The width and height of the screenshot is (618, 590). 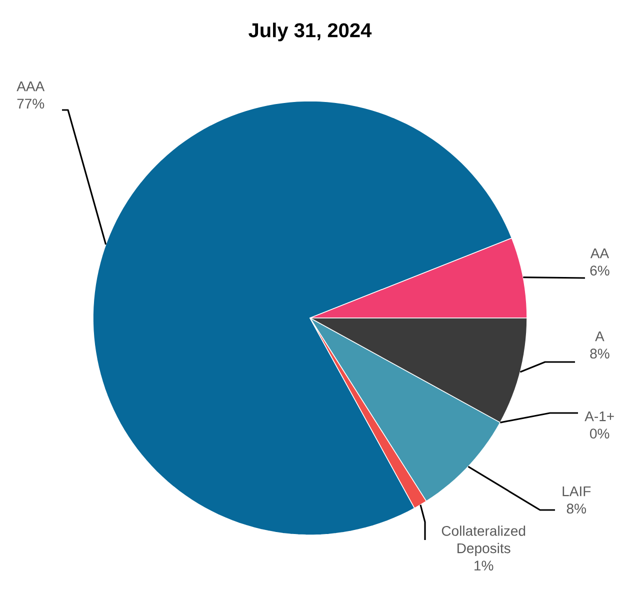 What do you see at coordinates (576, 491) in the screenshot?
I see `slice-label: LAIF` at bounding box center [576, 491].